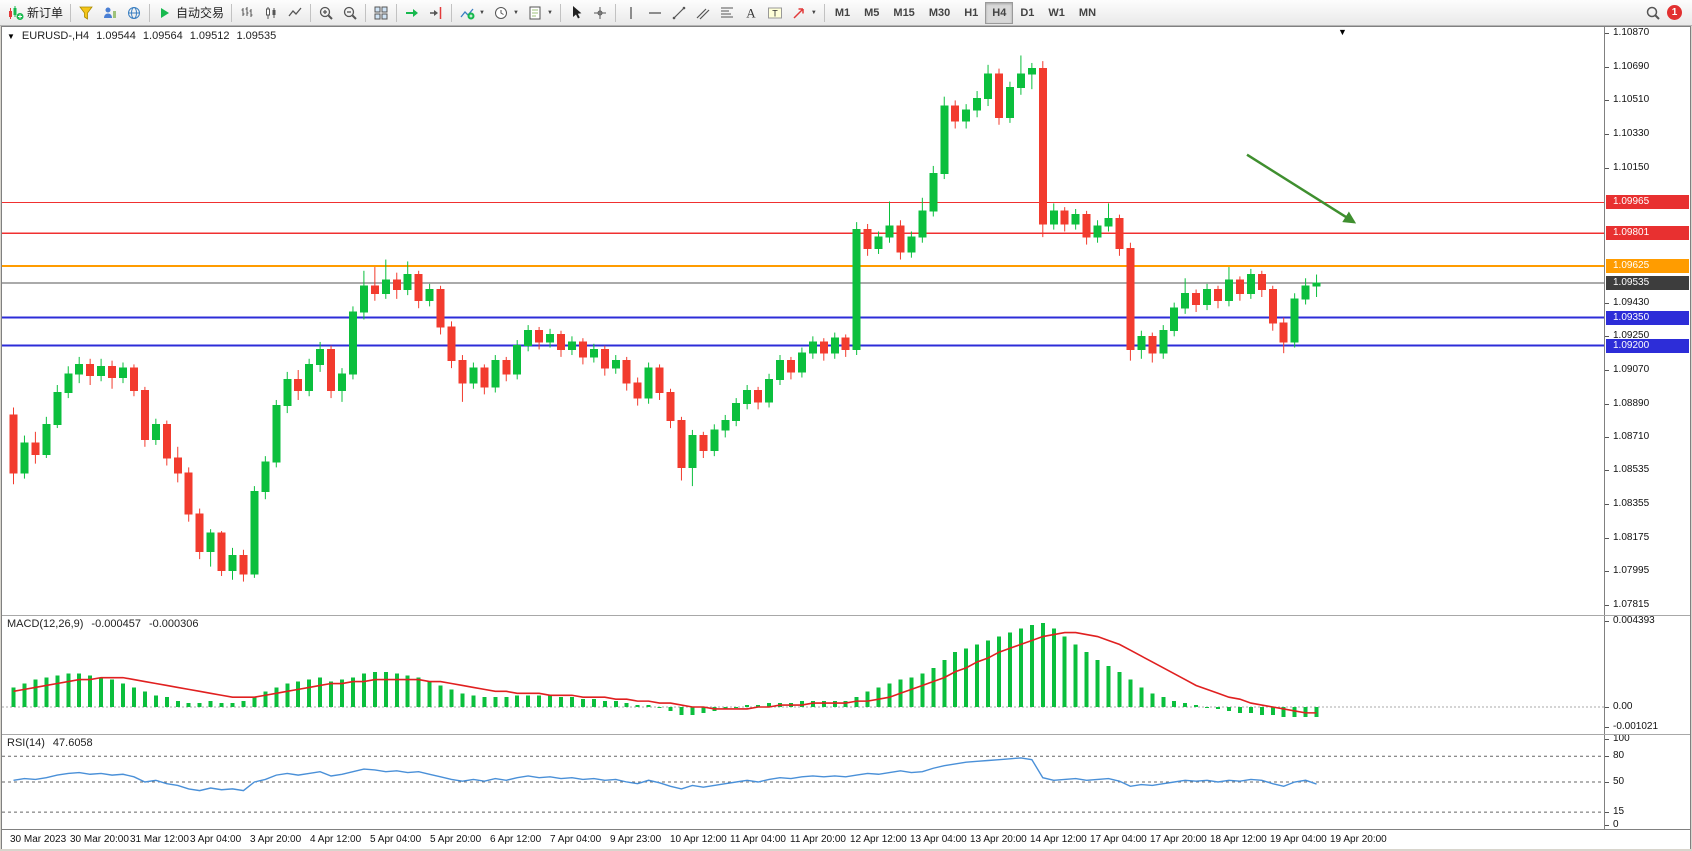 The image size is (1692, 851). I want to click on tf-w1-label: W1, so click(1056, 12).